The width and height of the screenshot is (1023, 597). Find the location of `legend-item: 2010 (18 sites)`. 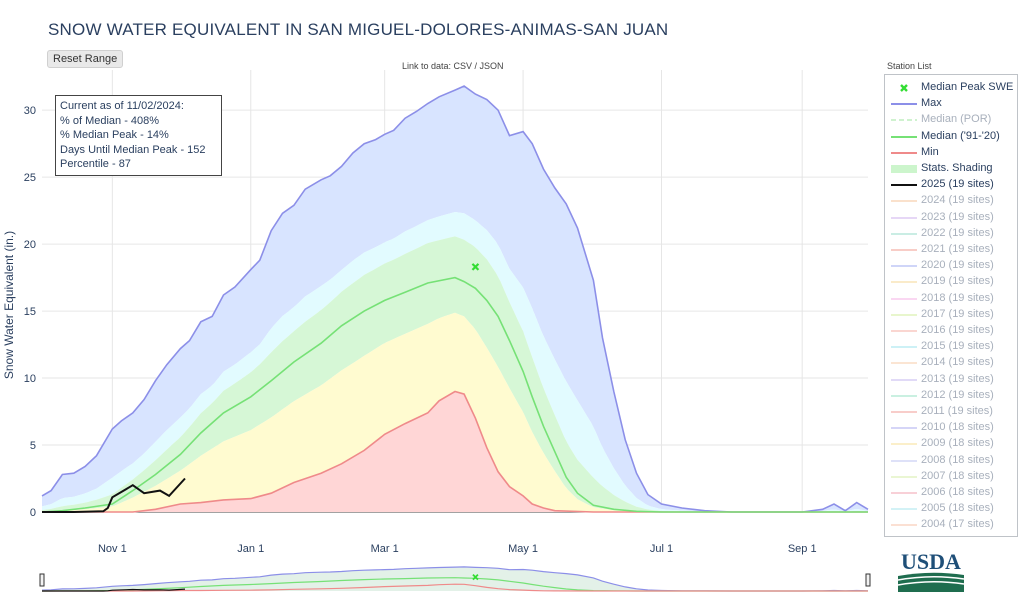

legend-item: 2010 (18 sites) is located at coordinates (951, 428).